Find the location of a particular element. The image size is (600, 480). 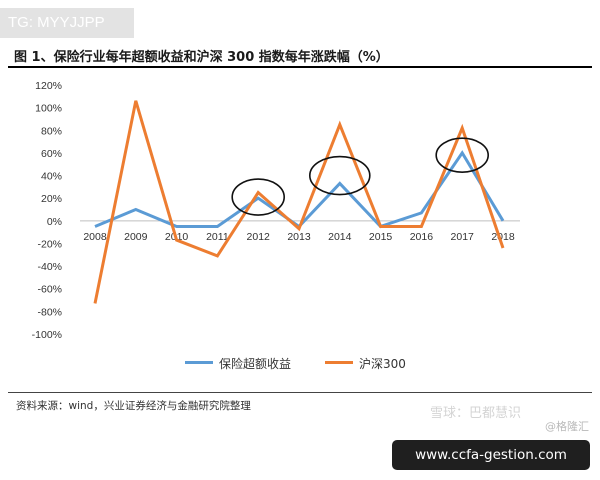

y-tick-label: -20% is located at coordinates (49, 244).